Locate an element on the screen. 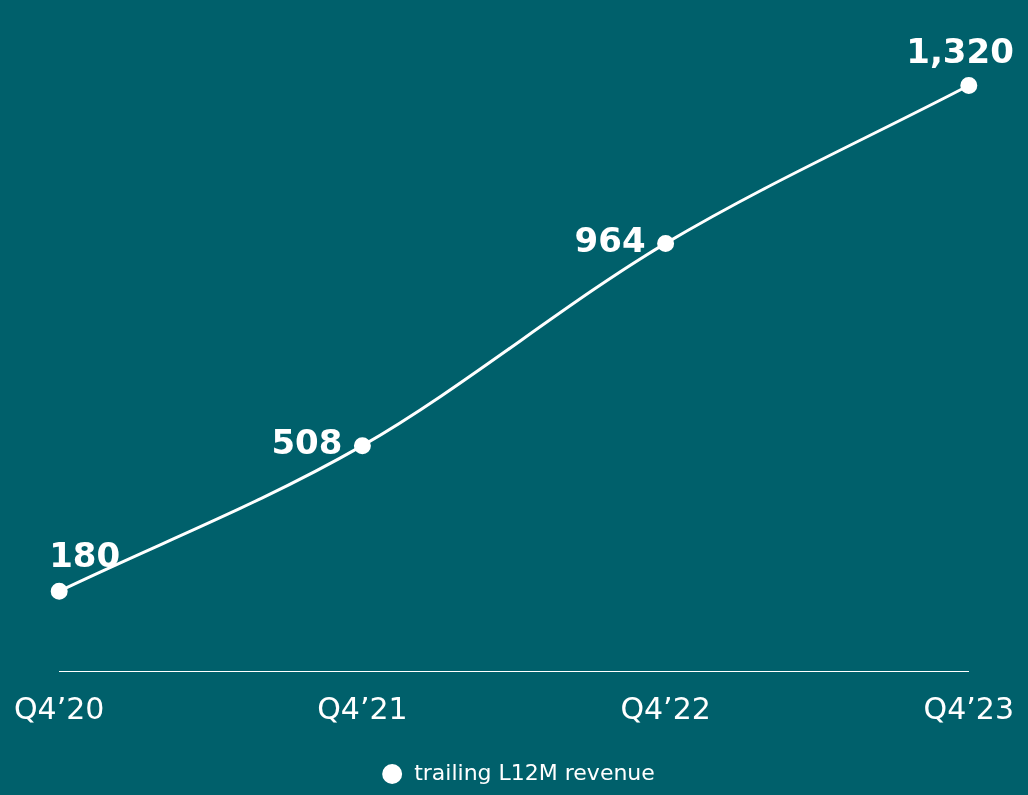 Image resolution: width=1028 pixels, height=795 pixels. data-label: 964 is located at coordinates (610, 240).